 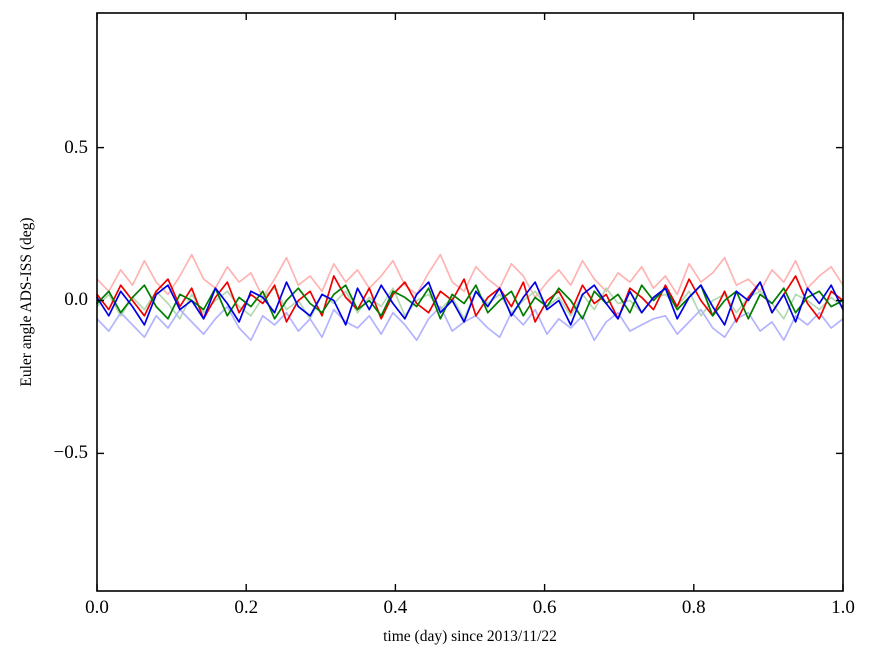 I want to click on series-line-light-blue, so click(x=470, y=323).